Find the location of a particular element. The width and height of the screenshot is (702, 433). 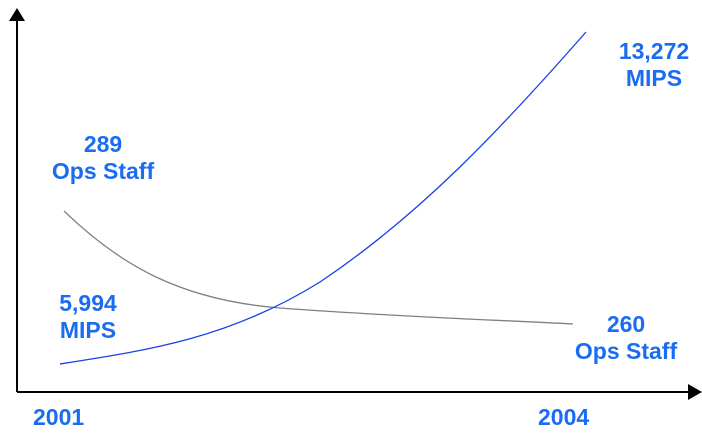

ops-staff-end-unit: Ops Staff is located at coordinates (626, 351).